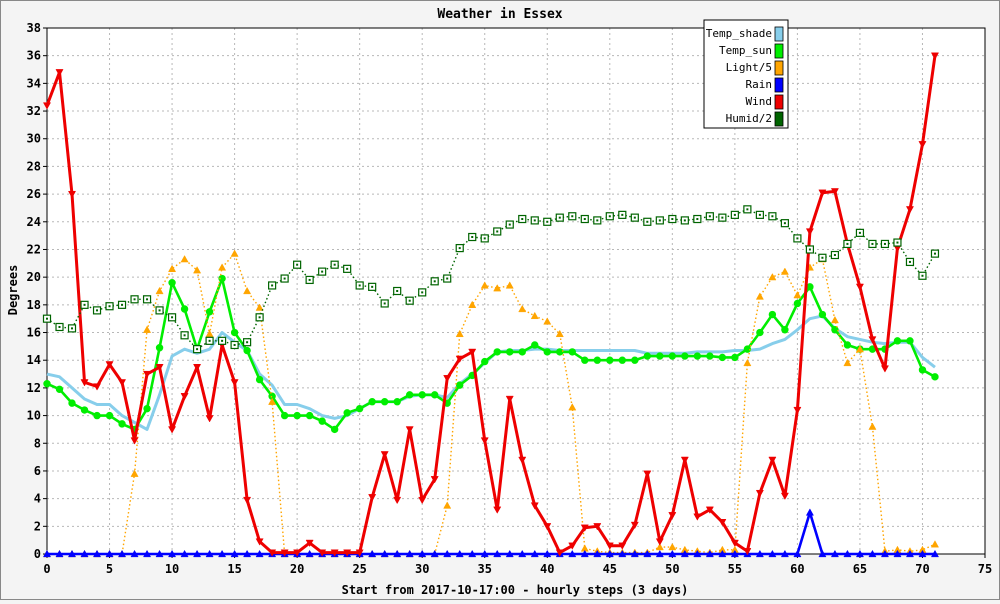 The image size is (1000, 604). I want to click on y-tick-label: 2, so click(37, 526).